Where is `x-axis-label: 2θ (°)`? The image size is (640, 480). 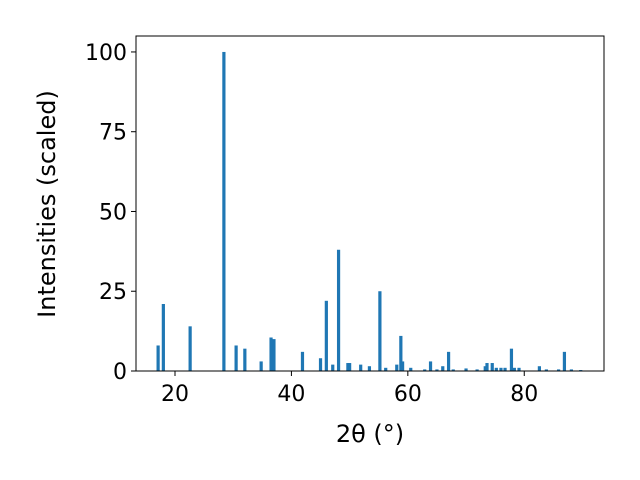 x-axis-label: 2θ (°) is located at coordinates (370, 434).